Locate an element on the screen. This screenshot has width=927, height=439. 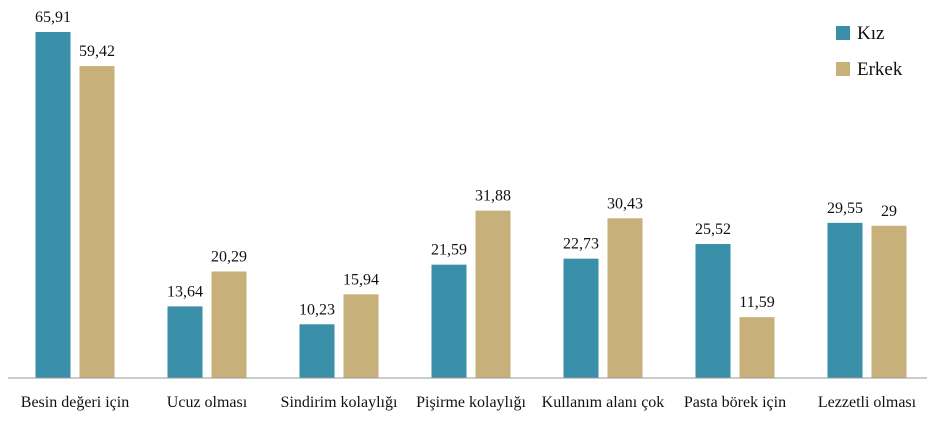
data-label: 20,29 is located at coordinates (229, 256).